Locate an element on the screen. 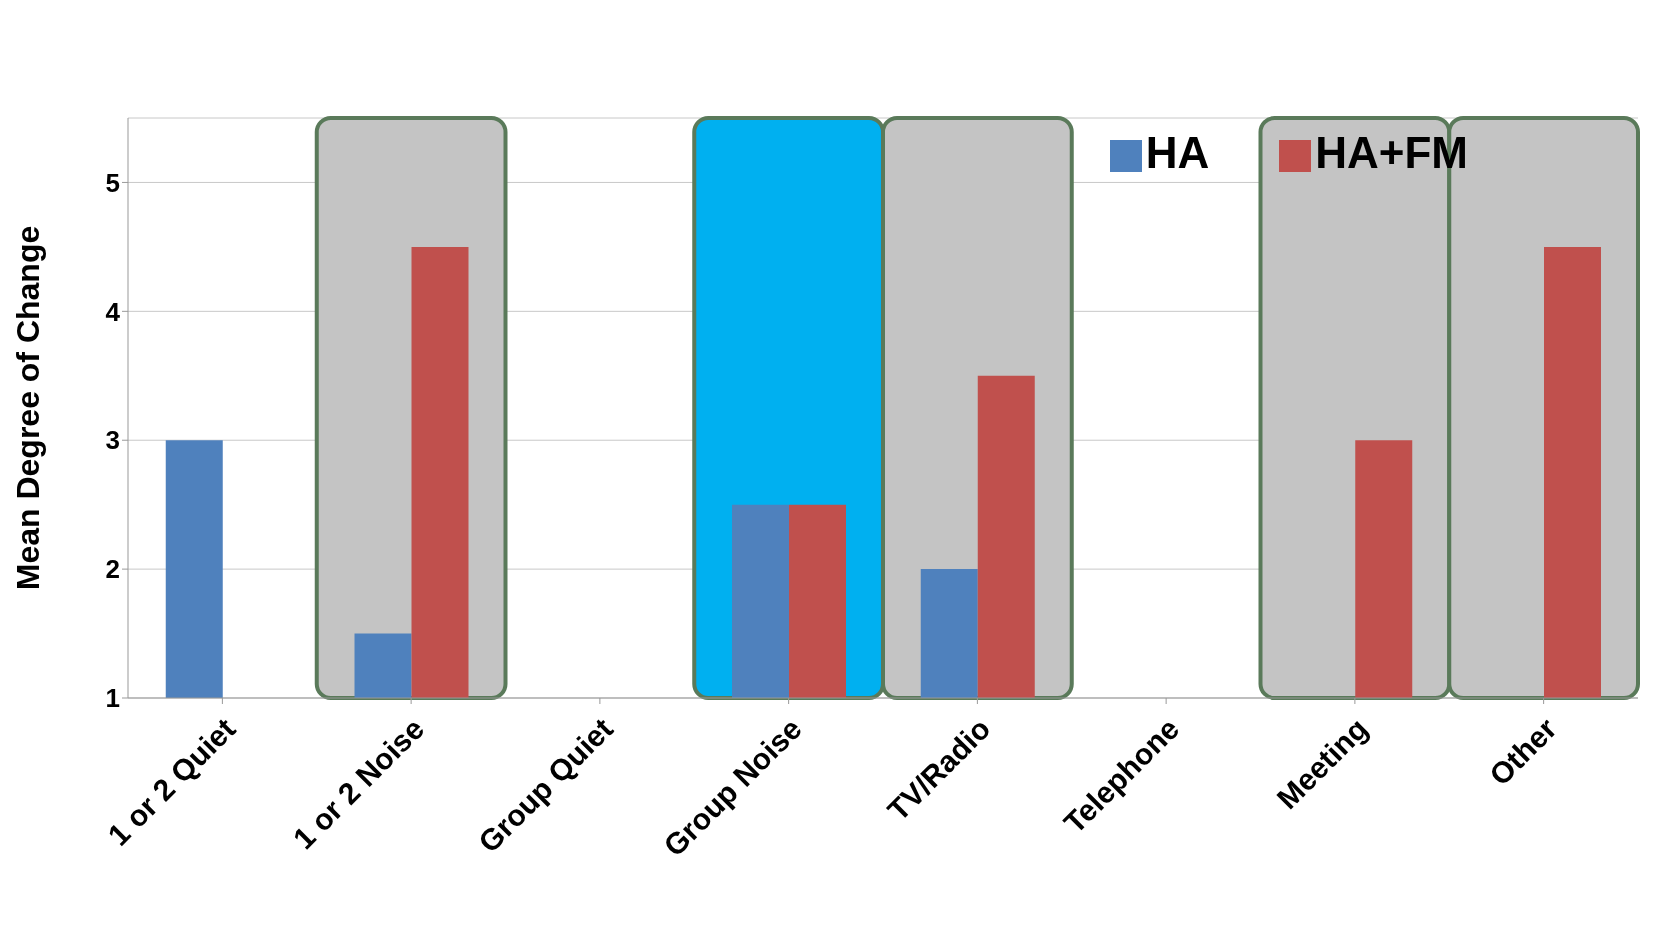 Image resolution: width=1673 pixels, height=952 pixels. y-tick-label: 4 is located at coordinates (113, 311).